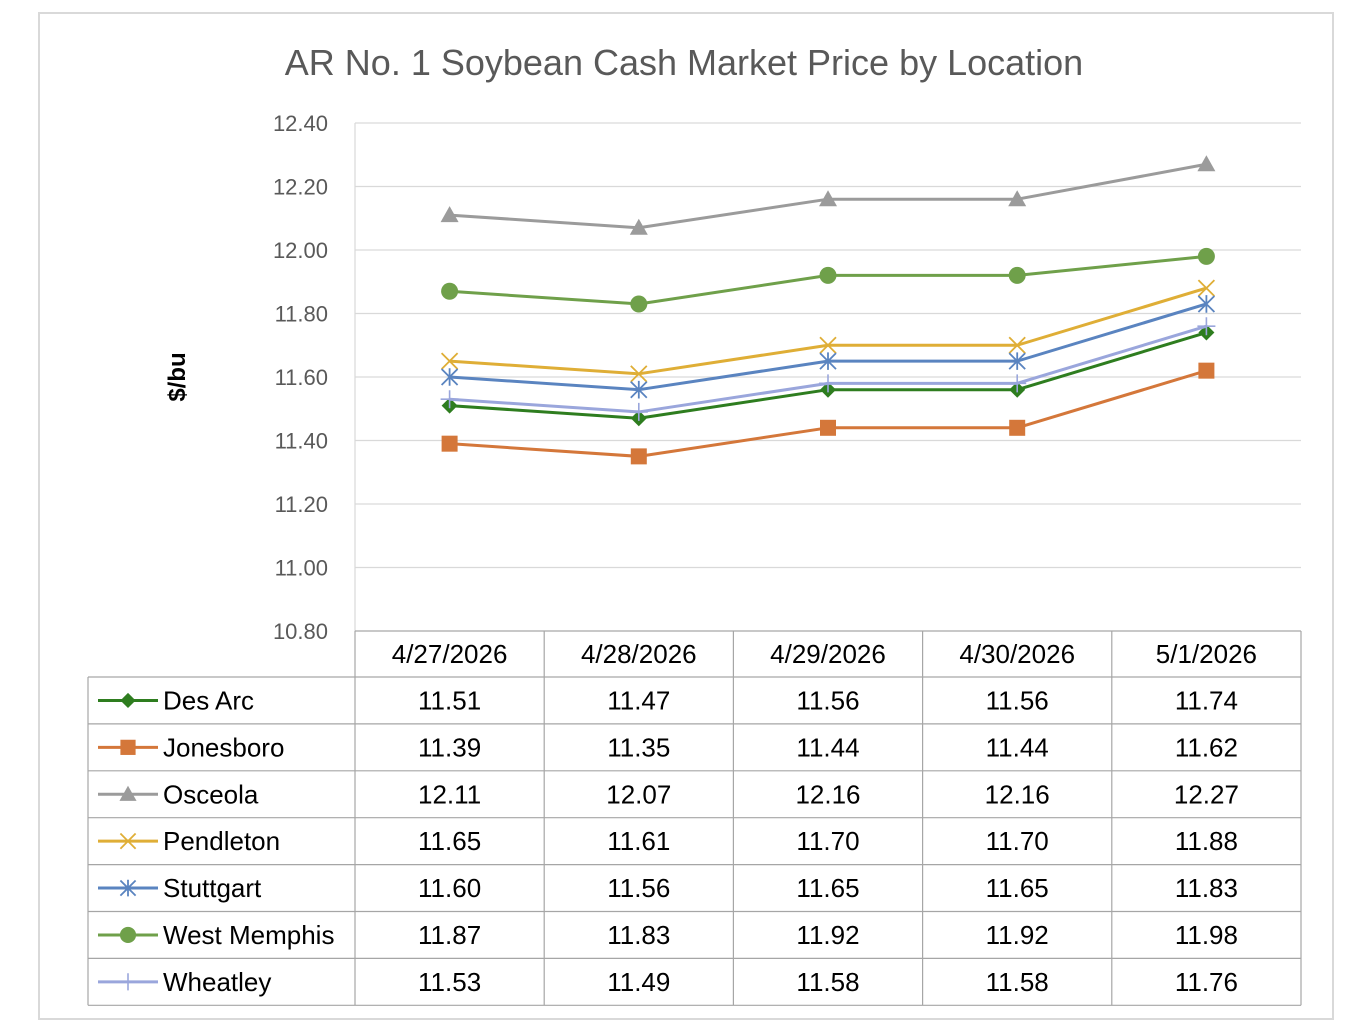  What do you see at coordinates (223, 747) in the screenshot?
I see `legend-series-name: Jonesboro` at bounding box center [223, 747].